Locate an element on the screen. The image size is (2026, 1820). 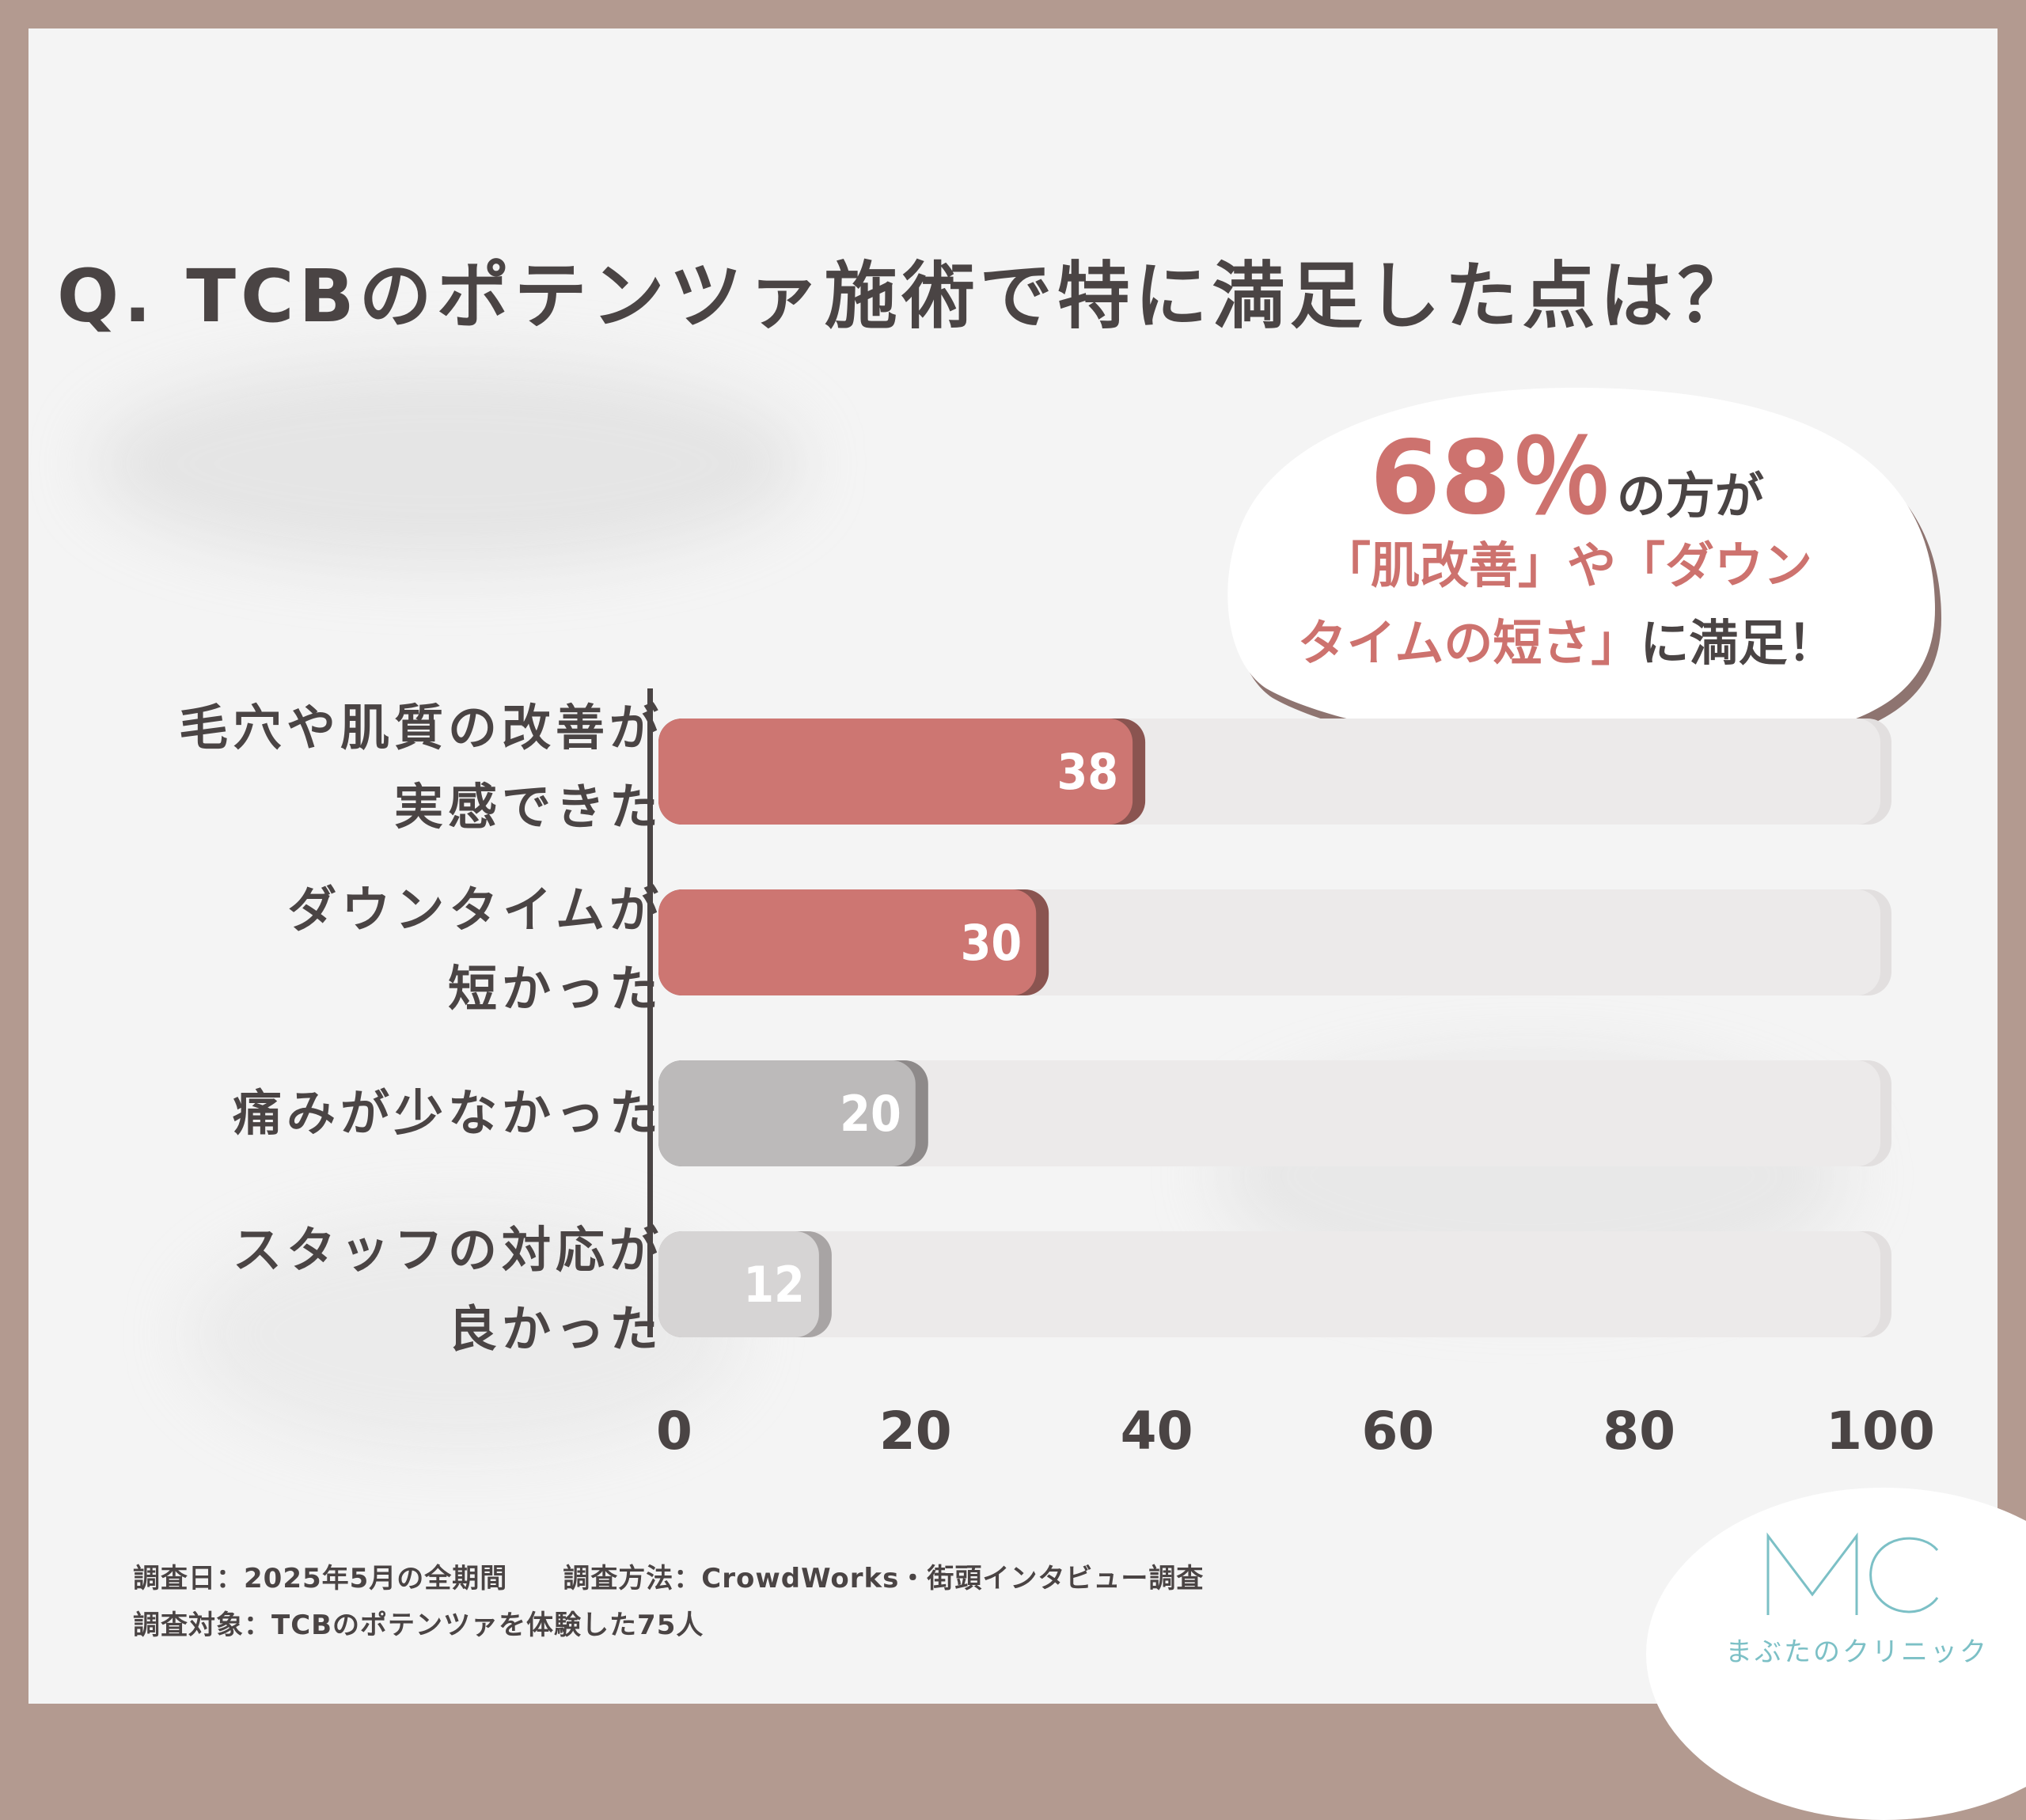
category-label-line: 短かった is located at coordinates (555, 989).